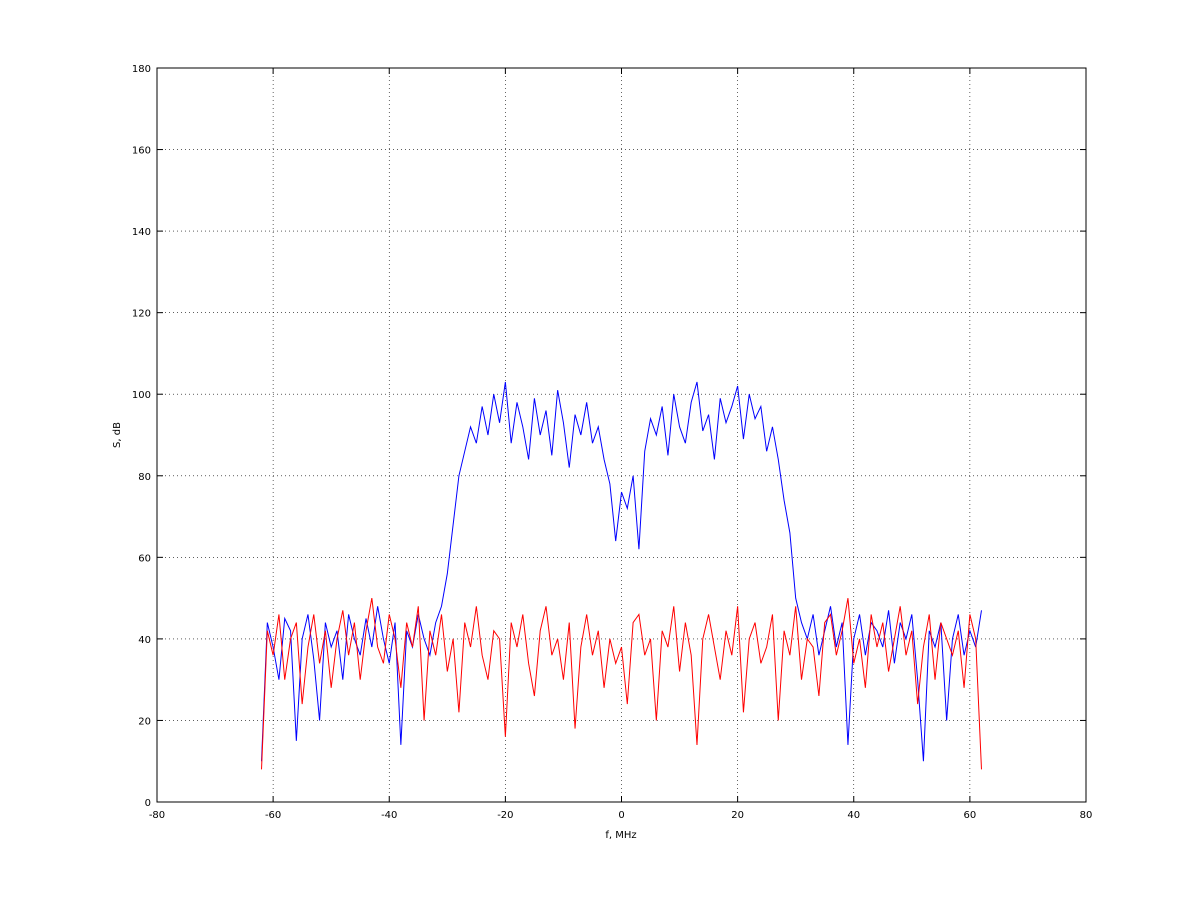  What do you see at coordinates (148, 803) in the screenshot?
I see `y-tick-label: 0` at bounding box center [148, 803].